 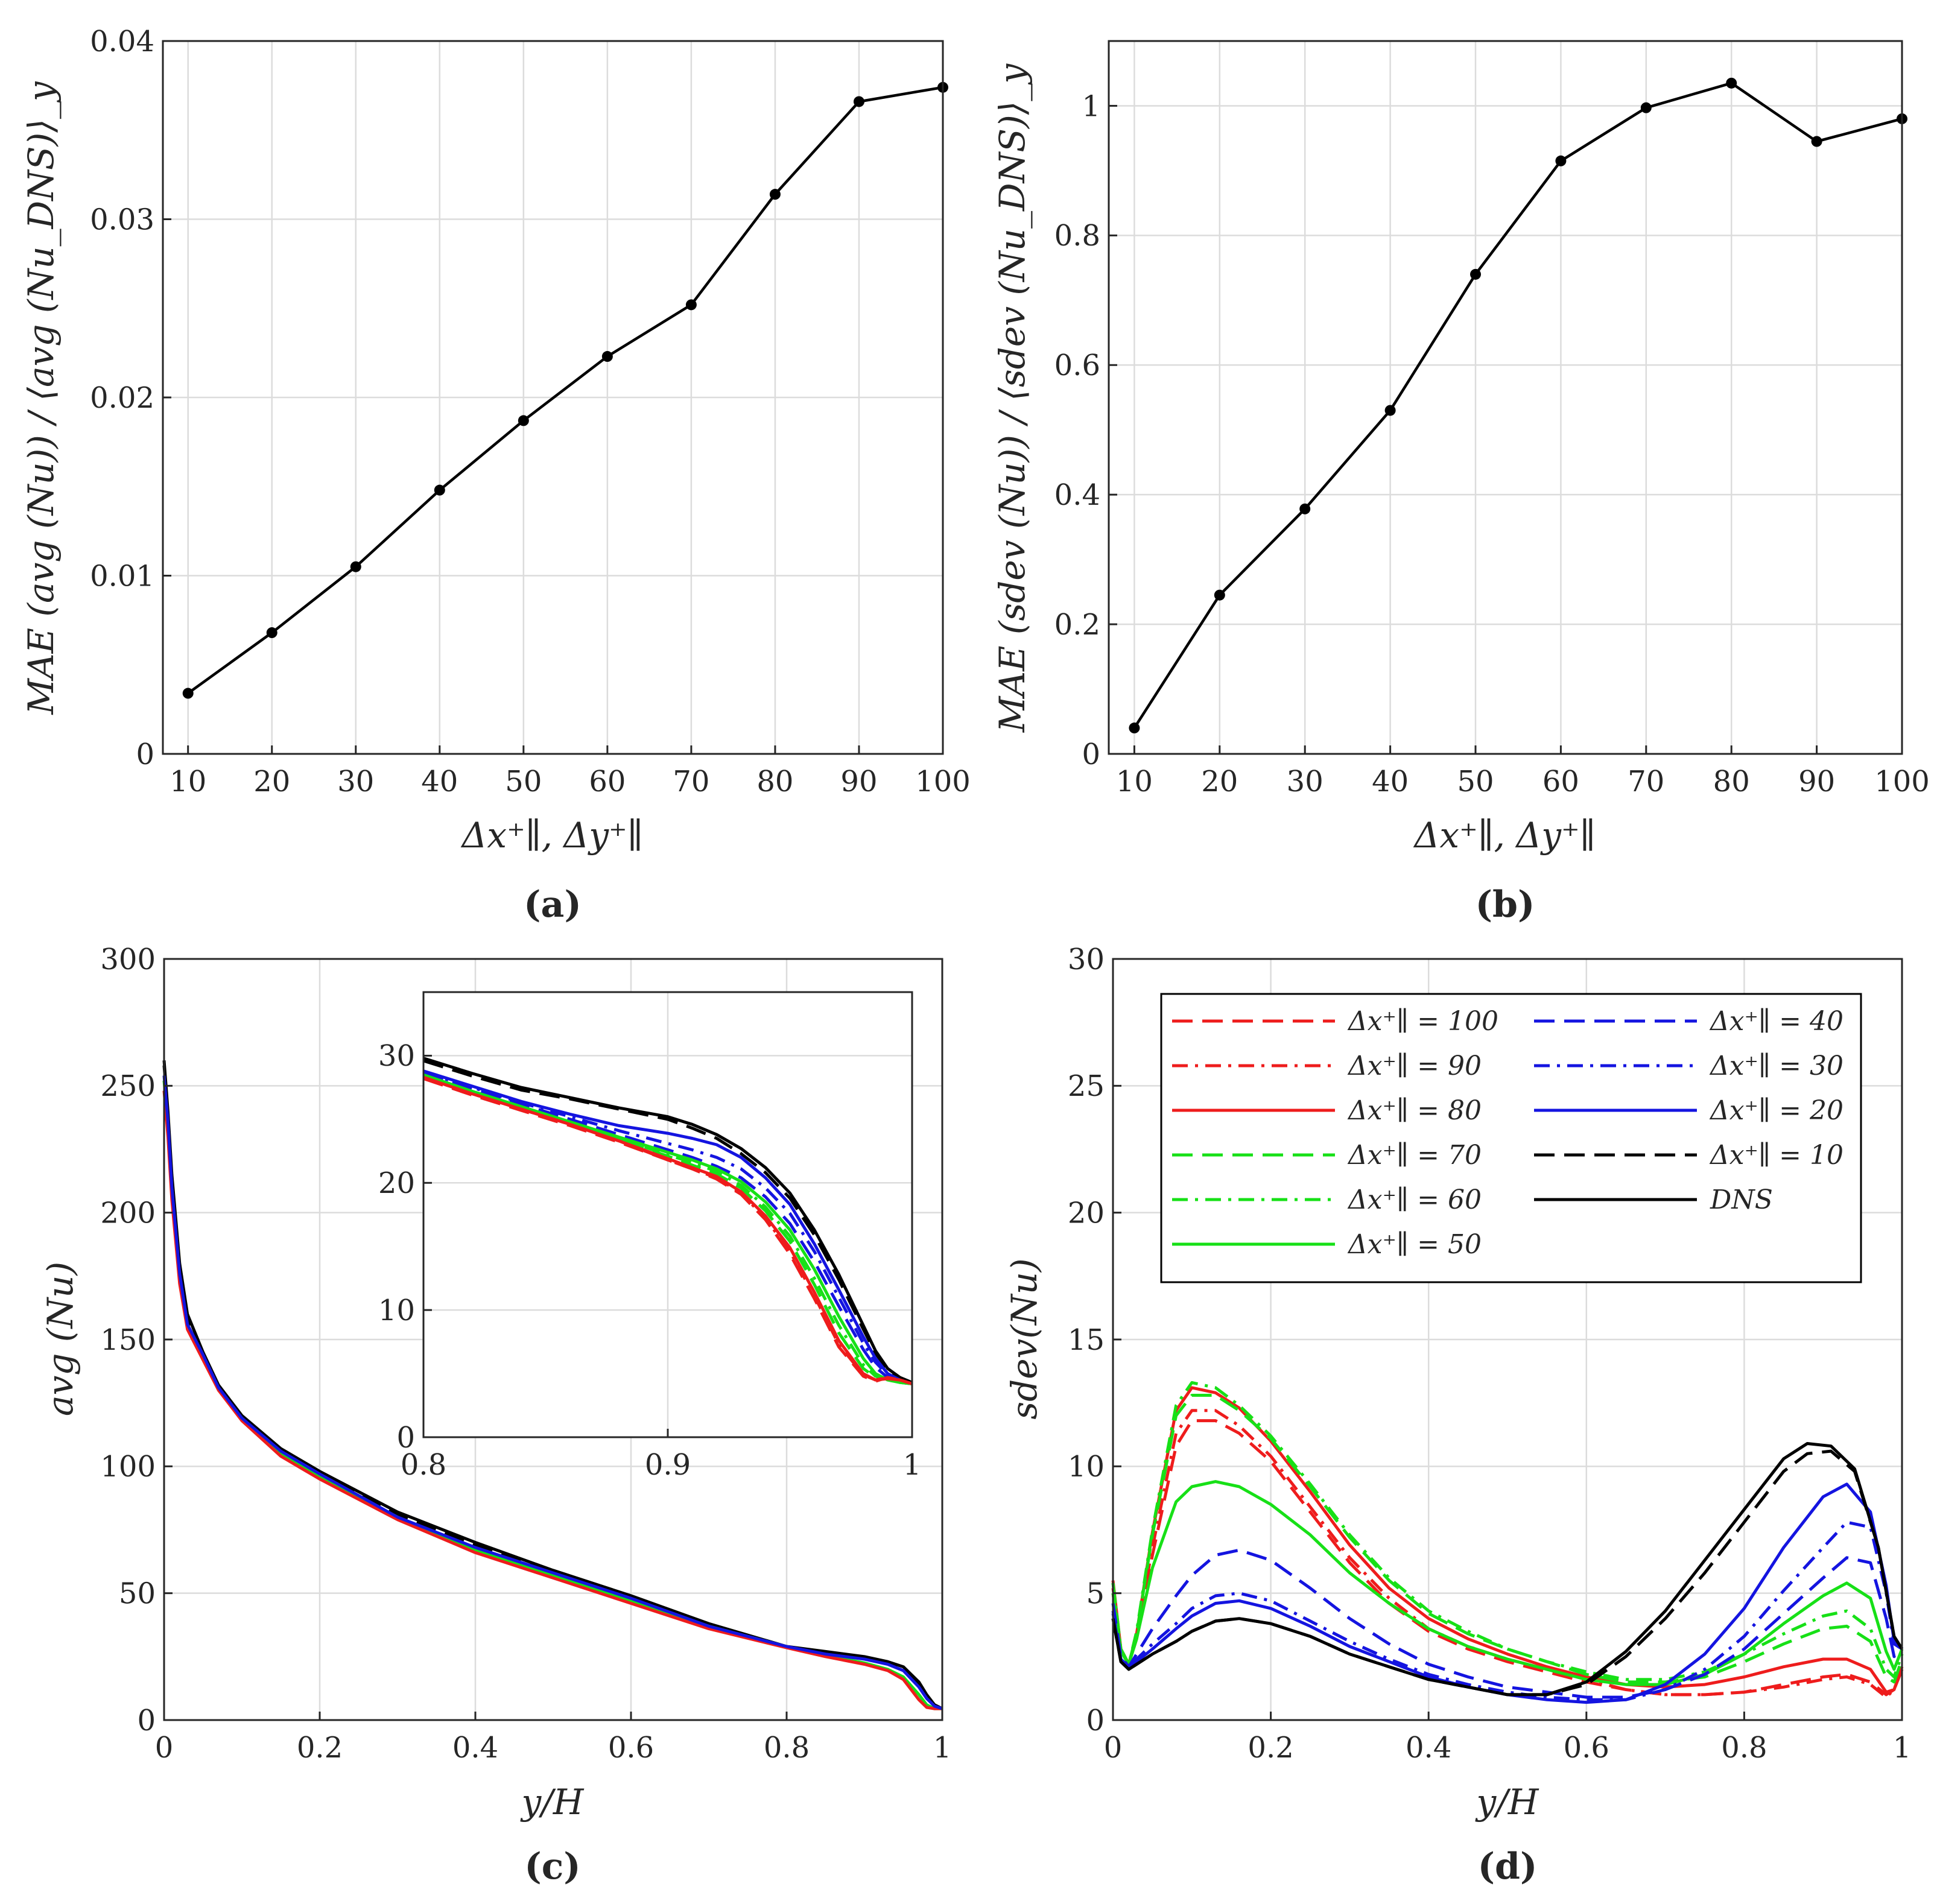 I want to click on panel-b-xtick-label: 100, so click(x=1902, y=782).